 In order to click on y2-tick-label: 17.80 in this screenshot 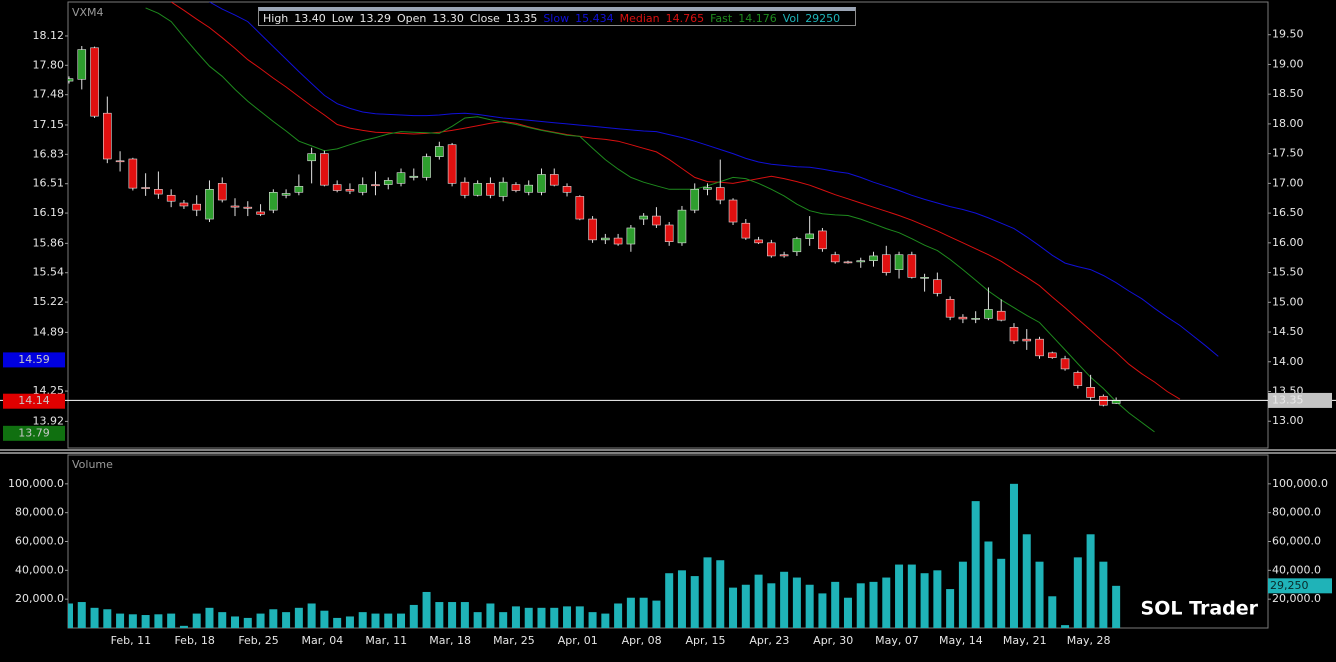, I will do `click(49, 64)`.